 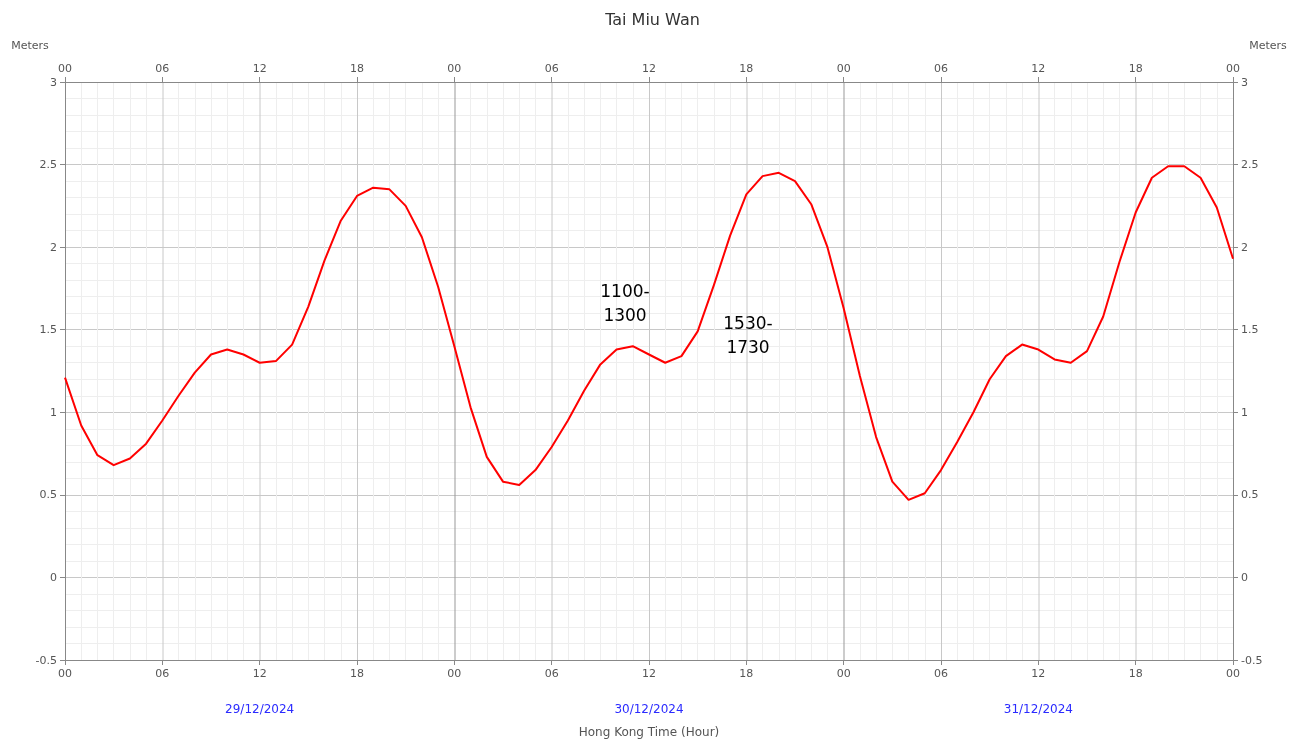 I want to click on y-axis-title: Meters, so click(x=30, y=45).